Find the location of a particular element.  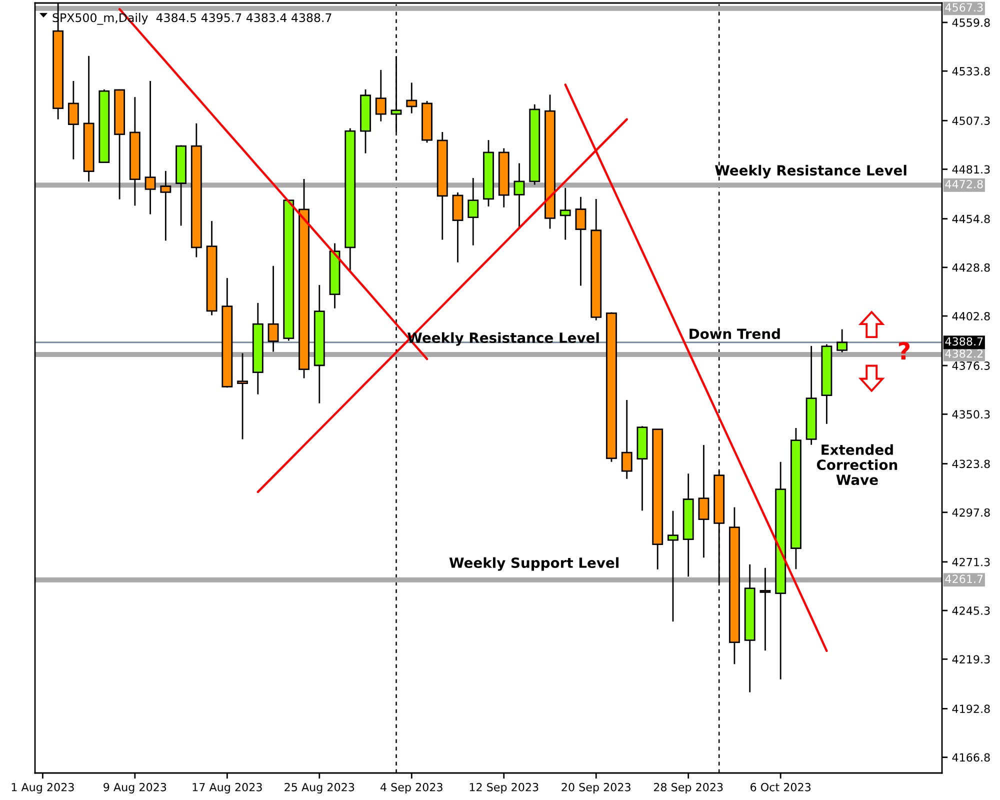

y-tick-label: 4507.3 is located at coordinates (971, 120).